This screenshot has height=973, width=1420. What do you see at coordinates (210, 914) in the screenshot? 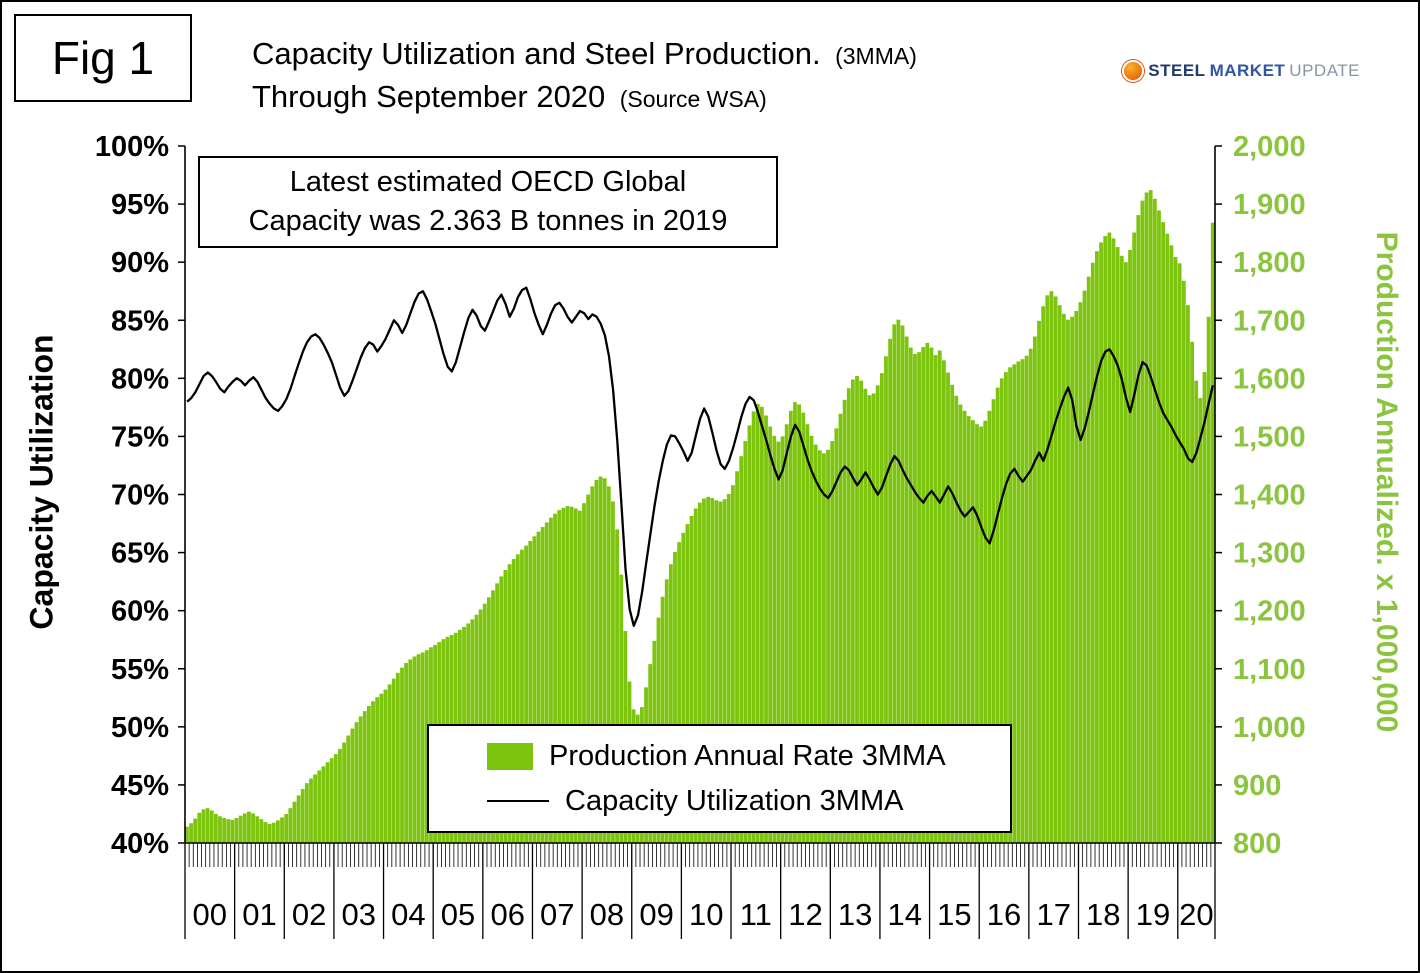
I see `svg-text: 00` at bounding box center [210, 914].